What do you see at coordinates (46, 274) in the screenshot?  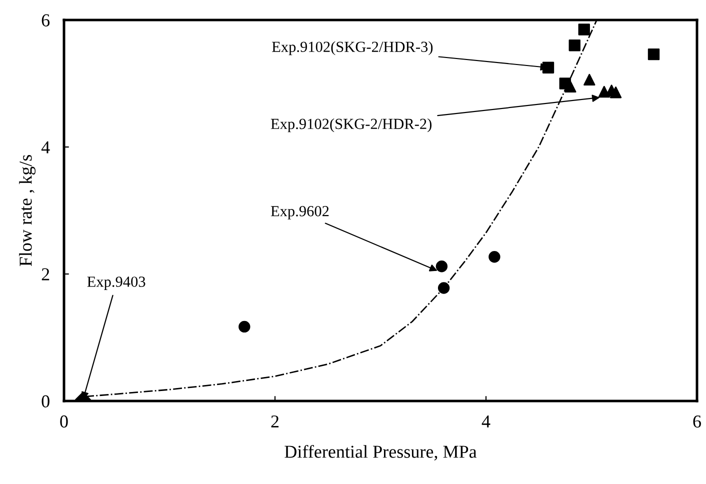 I see `y-tick-label: 2` at bounding box center [46, 274].